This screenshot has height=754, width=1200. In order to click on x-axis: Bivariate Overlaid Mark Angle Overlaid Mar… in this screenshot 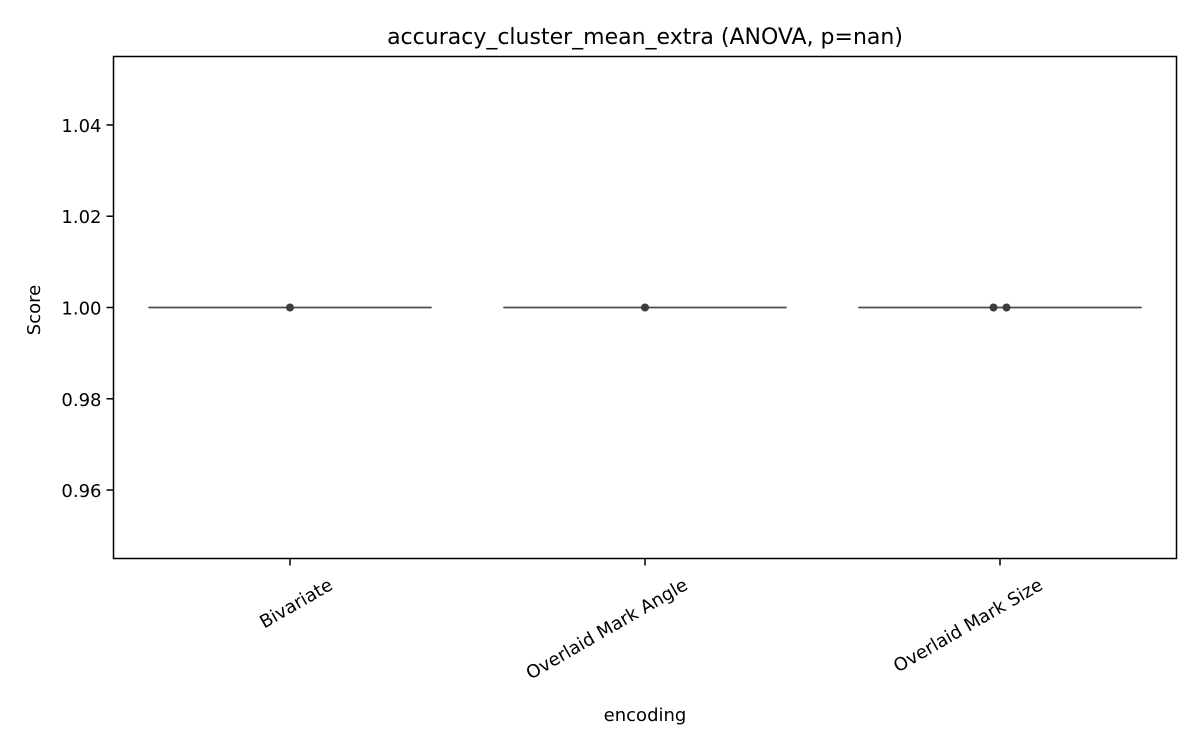, I will do `click(651, 622)`.